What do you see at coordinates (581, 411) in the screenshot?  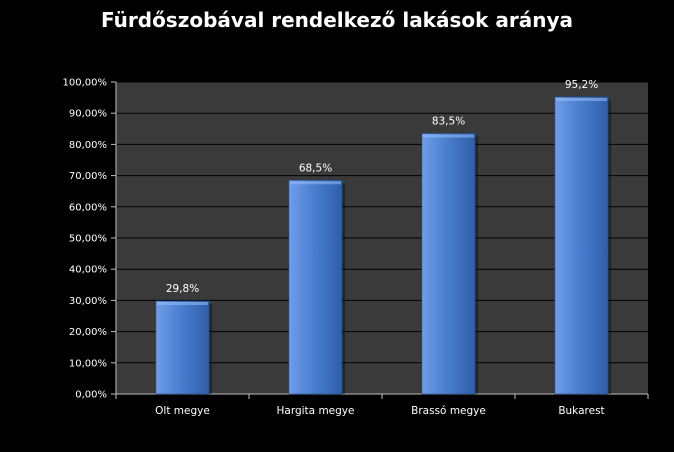 I see `x-category-label: Bukarest` at bounding box center [581, 411].